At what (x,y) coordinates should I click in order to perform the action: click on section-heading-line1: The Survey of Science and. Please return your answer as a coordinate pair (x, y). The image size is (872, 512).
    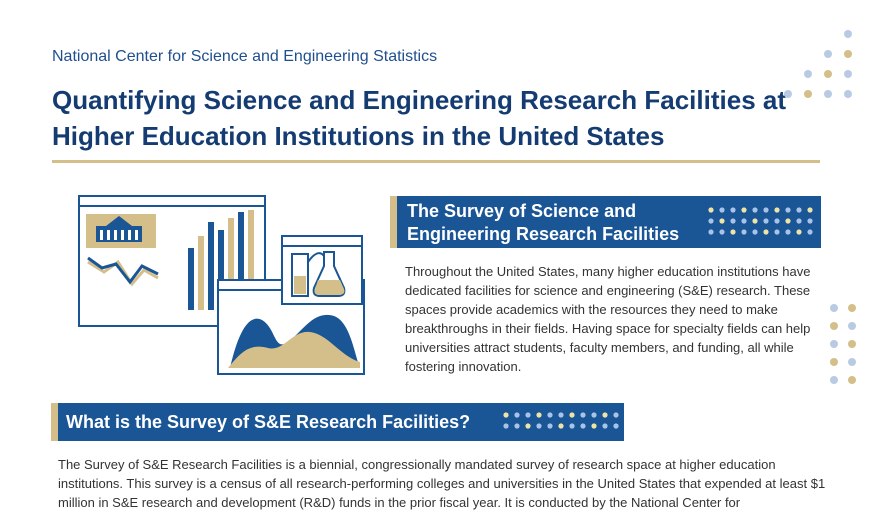
    Looking at the image, I should click on (522, 211).